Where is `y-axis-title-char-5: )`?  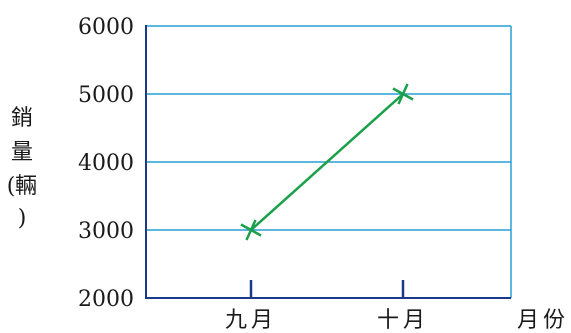 y-axis-title-char-5: ) is located at coordinates (22, 218).